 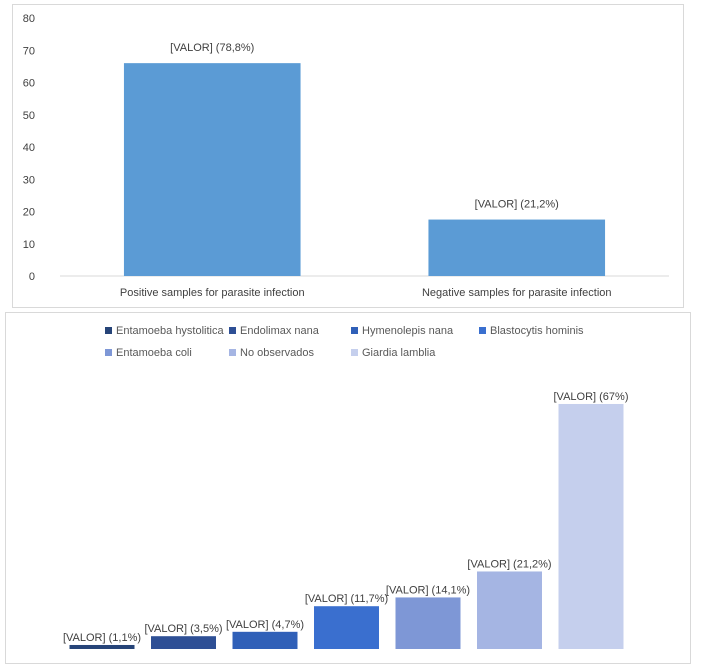 I want to click on bar-no-observados, so click(x=509, y=610).